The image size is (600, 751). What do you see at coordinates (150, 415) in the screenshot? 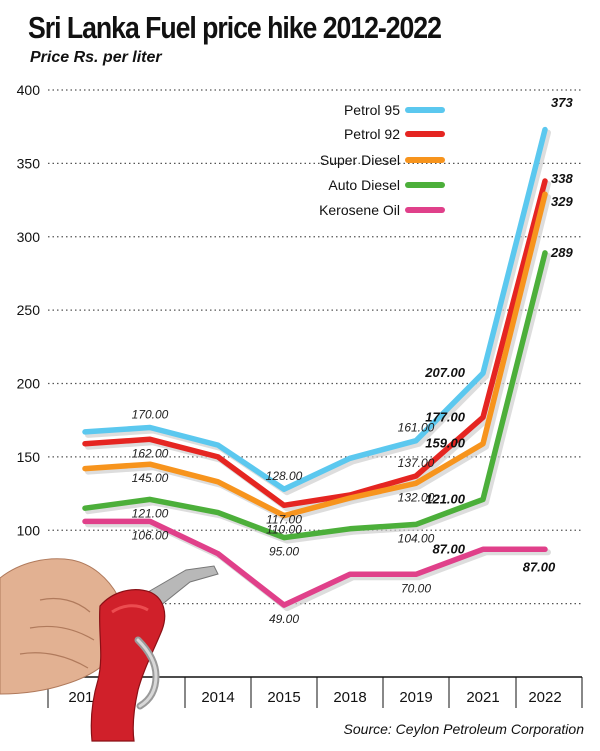
I see `data-label: 170.00` at bounding box center [150, 415].